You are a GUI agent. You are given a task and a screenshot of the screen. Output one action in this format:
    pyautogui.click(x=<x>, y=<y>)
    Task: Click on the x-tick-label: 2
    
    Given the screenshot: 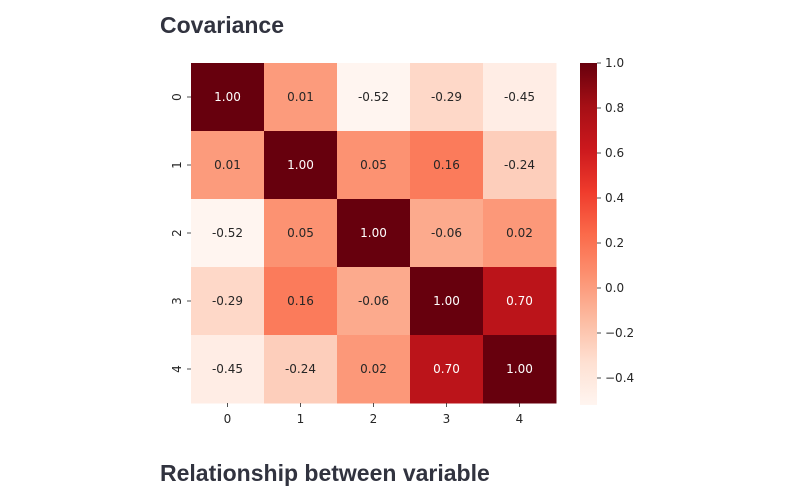 What is the action you would take?
    pyautogui.click(x=374, y=419)
    